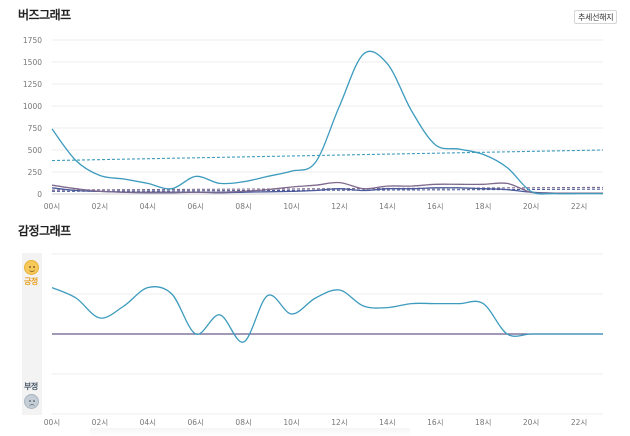  What do you see at coordinates (32, 40) in the screenshot?
I see `buzz-y-tick-label: 1750` at bounding box center [32, 40].